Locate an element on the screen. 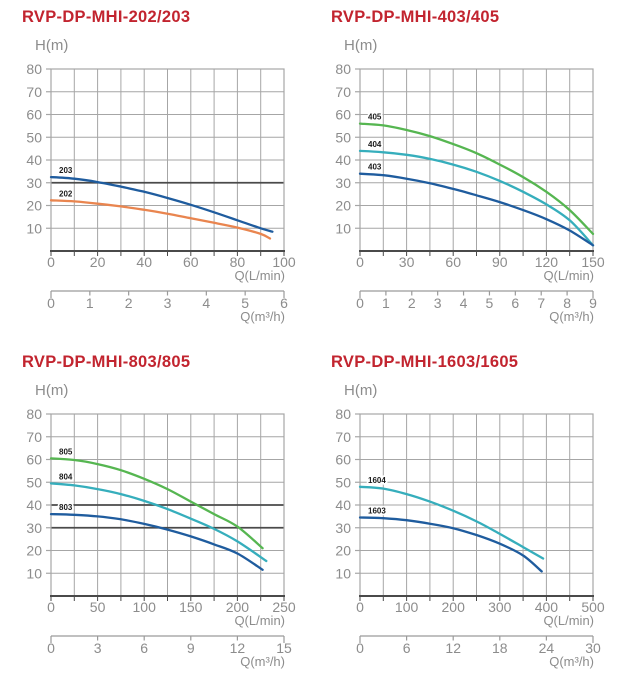 The height and width of the screenshot is (690, 617). x-tick-label: 50 is located at coordinates (98, 607).